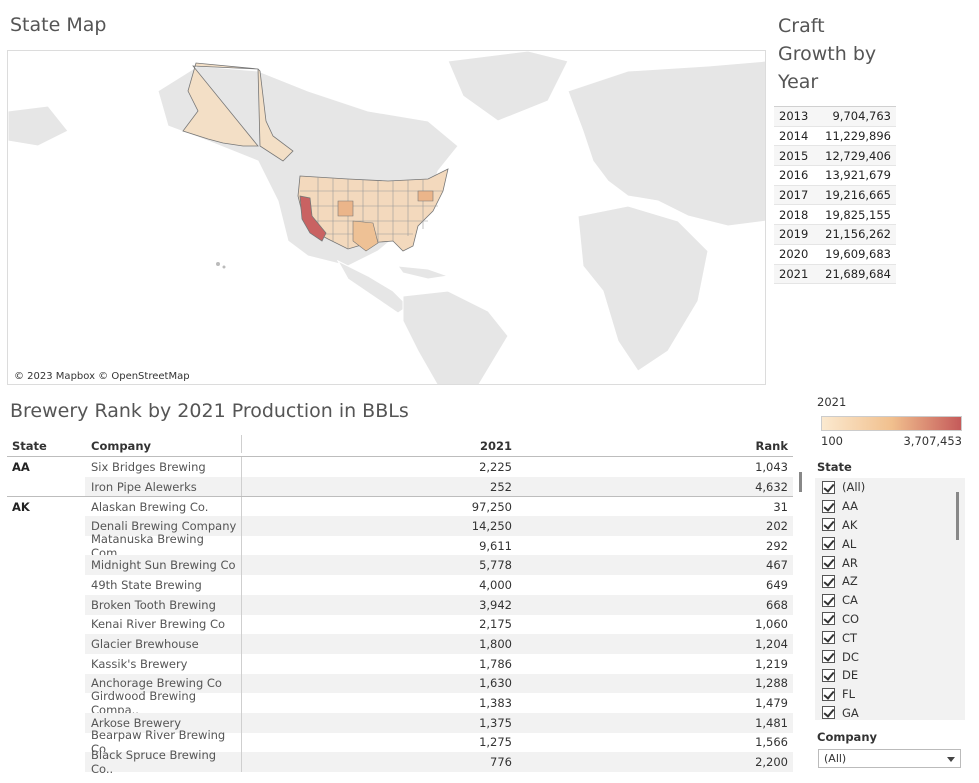 This screenshot has height=783, width=979. I want to click on table-row: Kassik's Brewery 1,786 1,219, so click(400, 663).